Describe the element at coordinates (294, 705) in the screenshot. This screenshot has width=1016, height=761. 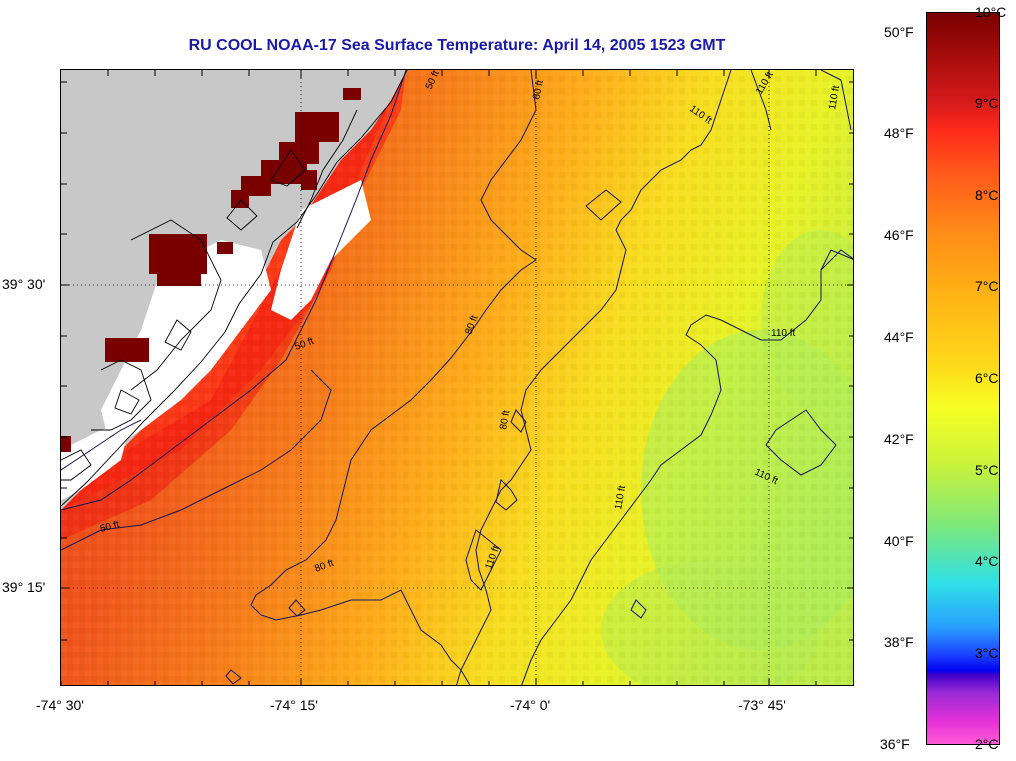
I see `lon-label: -74° 15'` at that location.